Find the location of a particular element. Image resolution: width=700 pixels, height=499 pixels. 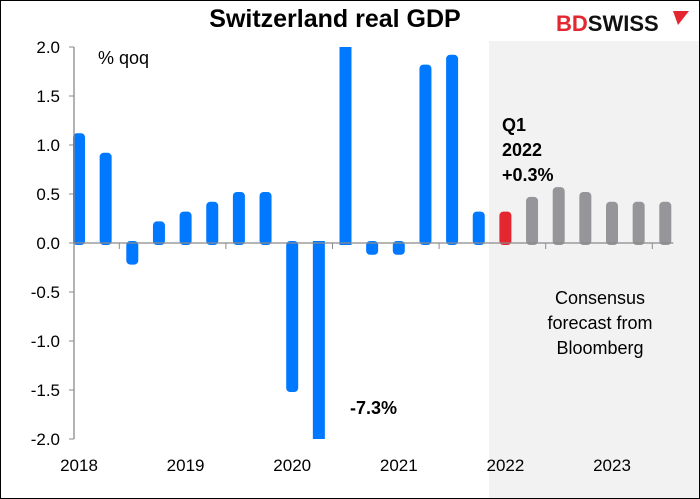

forecast-annotation: Consensus forecast from Bloomberg is located at coordinates (599, 323).